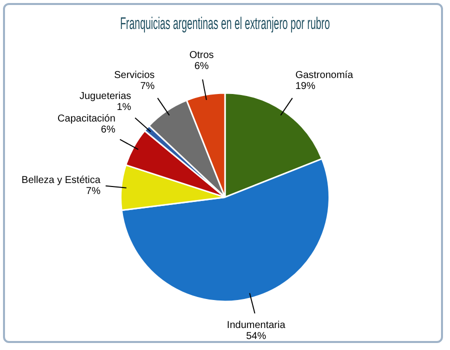  I want to click on data-label: 54%, so click(256, 336).